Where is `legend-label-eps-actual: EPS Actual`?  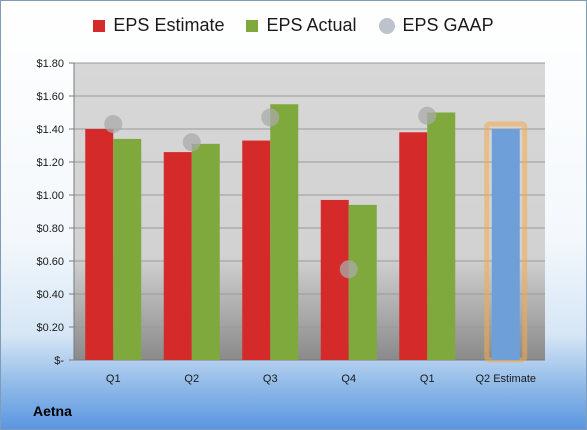 legend-label-eps-actual: EPS Actual is located at coordinates (311, 25).